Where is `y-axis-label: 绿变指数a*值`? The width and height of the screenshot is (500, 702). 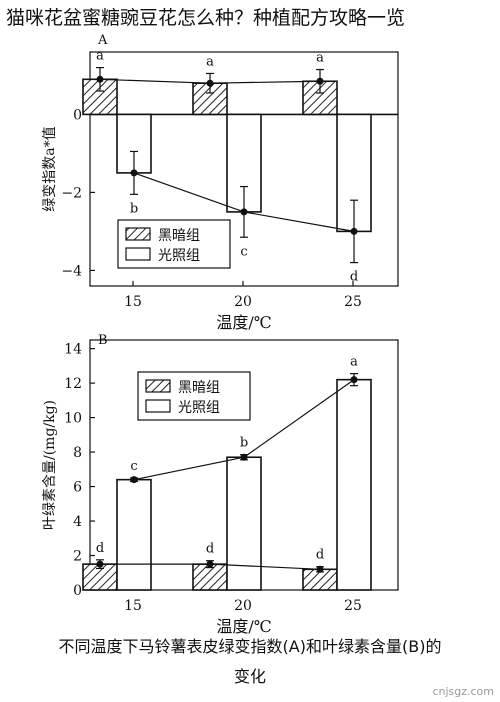
y-axis-label: 绿变指数a*值 is located at coordinates (50, 168).